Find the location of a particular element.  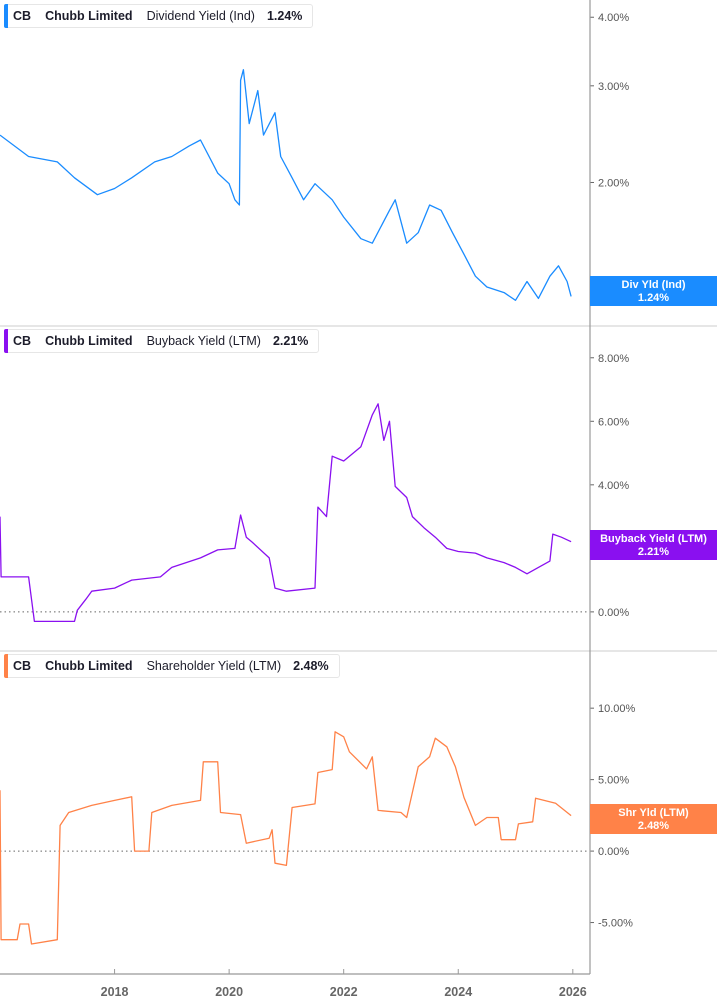

last-value-flag-shareholder: Shr Yld (LTM) 2.48% is located at coordinates (653, 819).